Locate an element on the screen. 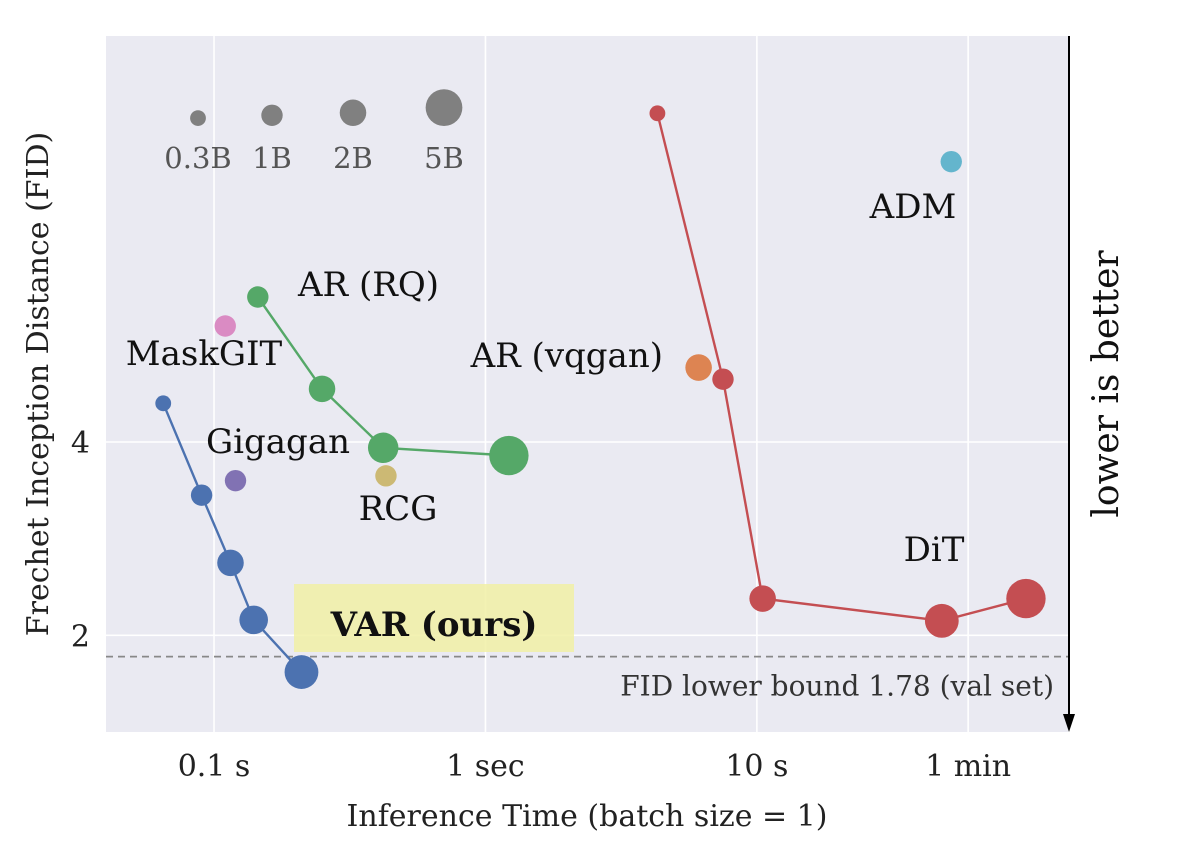 The width and height of the screenshot is (1200, 851). series-label-ar-vqgan: AR (vqgan) is located at coordinates (566, 356).